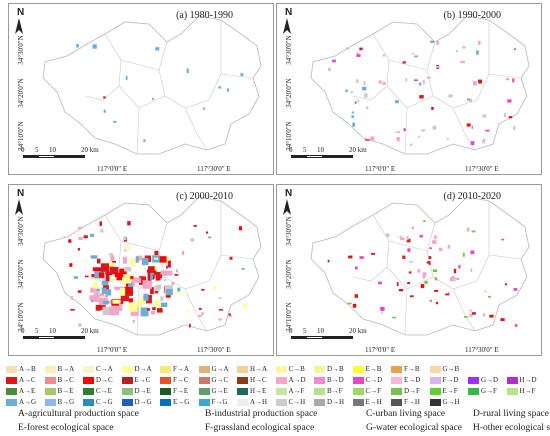 This screenshot has height=436, width=550. Describe the element at coordinates (143, 369) in the screenshot. I see `legend-label: D→A` at that location.